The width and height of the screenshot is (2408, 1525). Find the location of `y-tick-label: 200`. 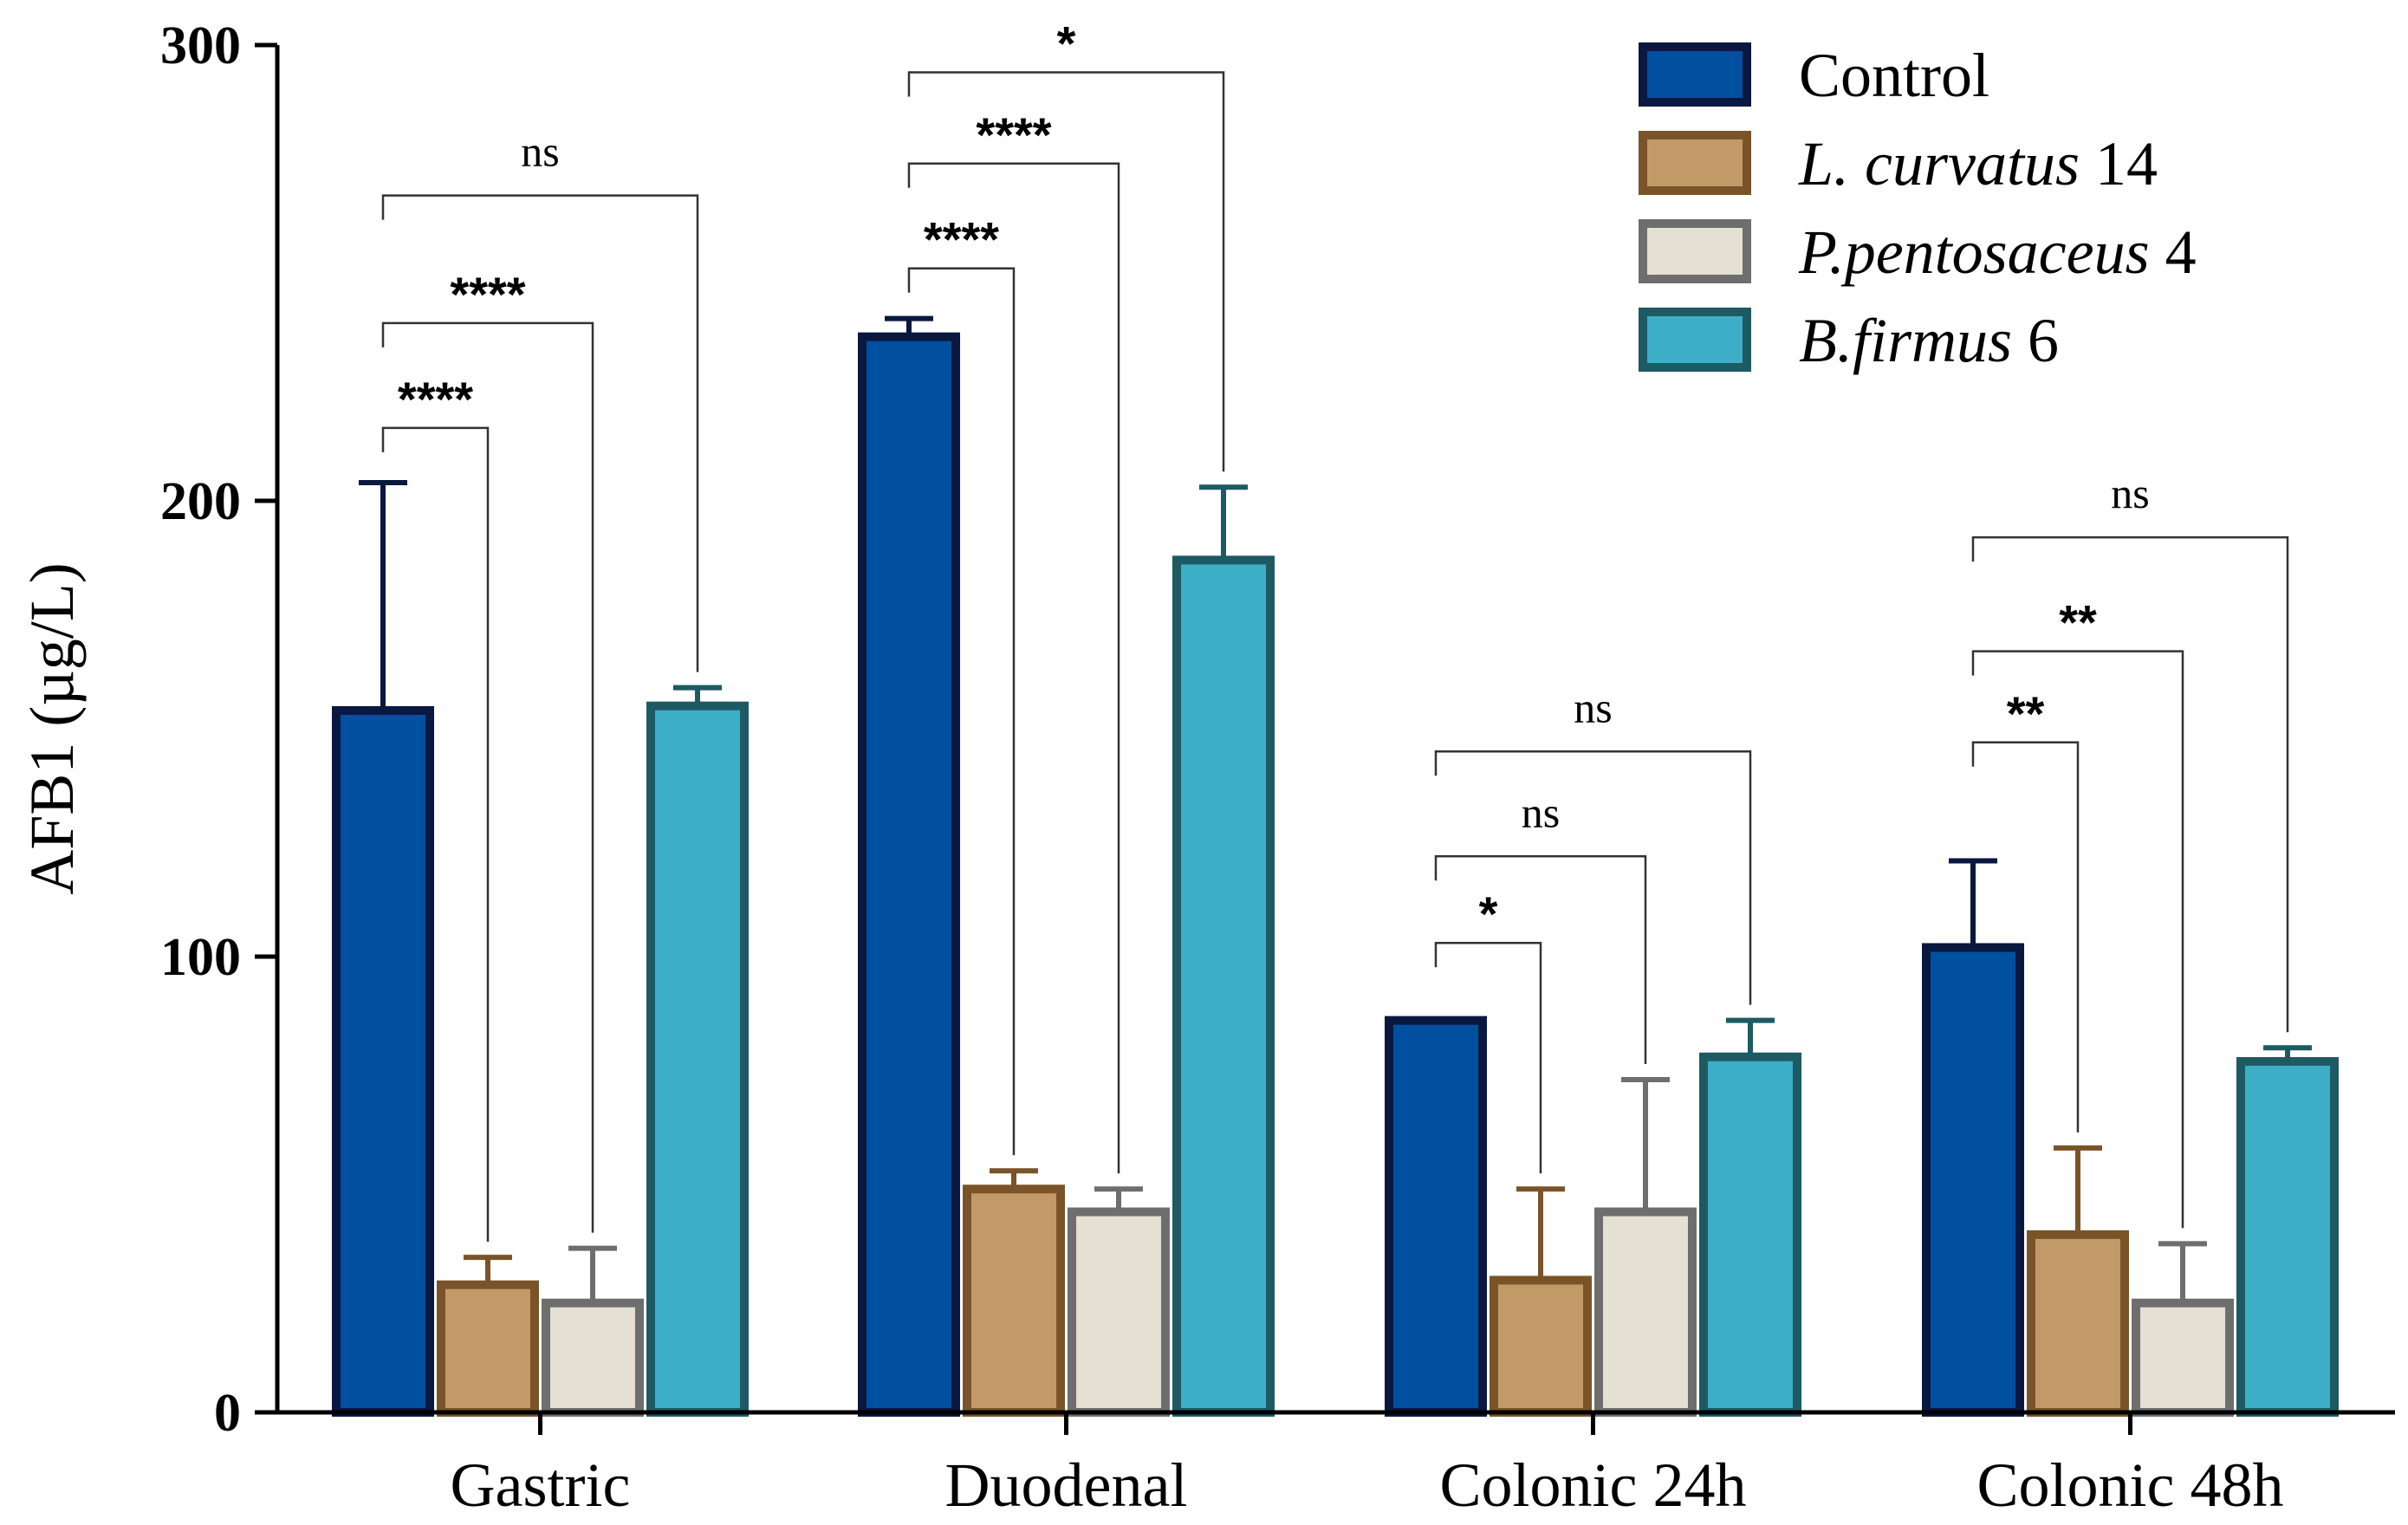

y-tick-label: 200 is located at coordinates (201, 502).